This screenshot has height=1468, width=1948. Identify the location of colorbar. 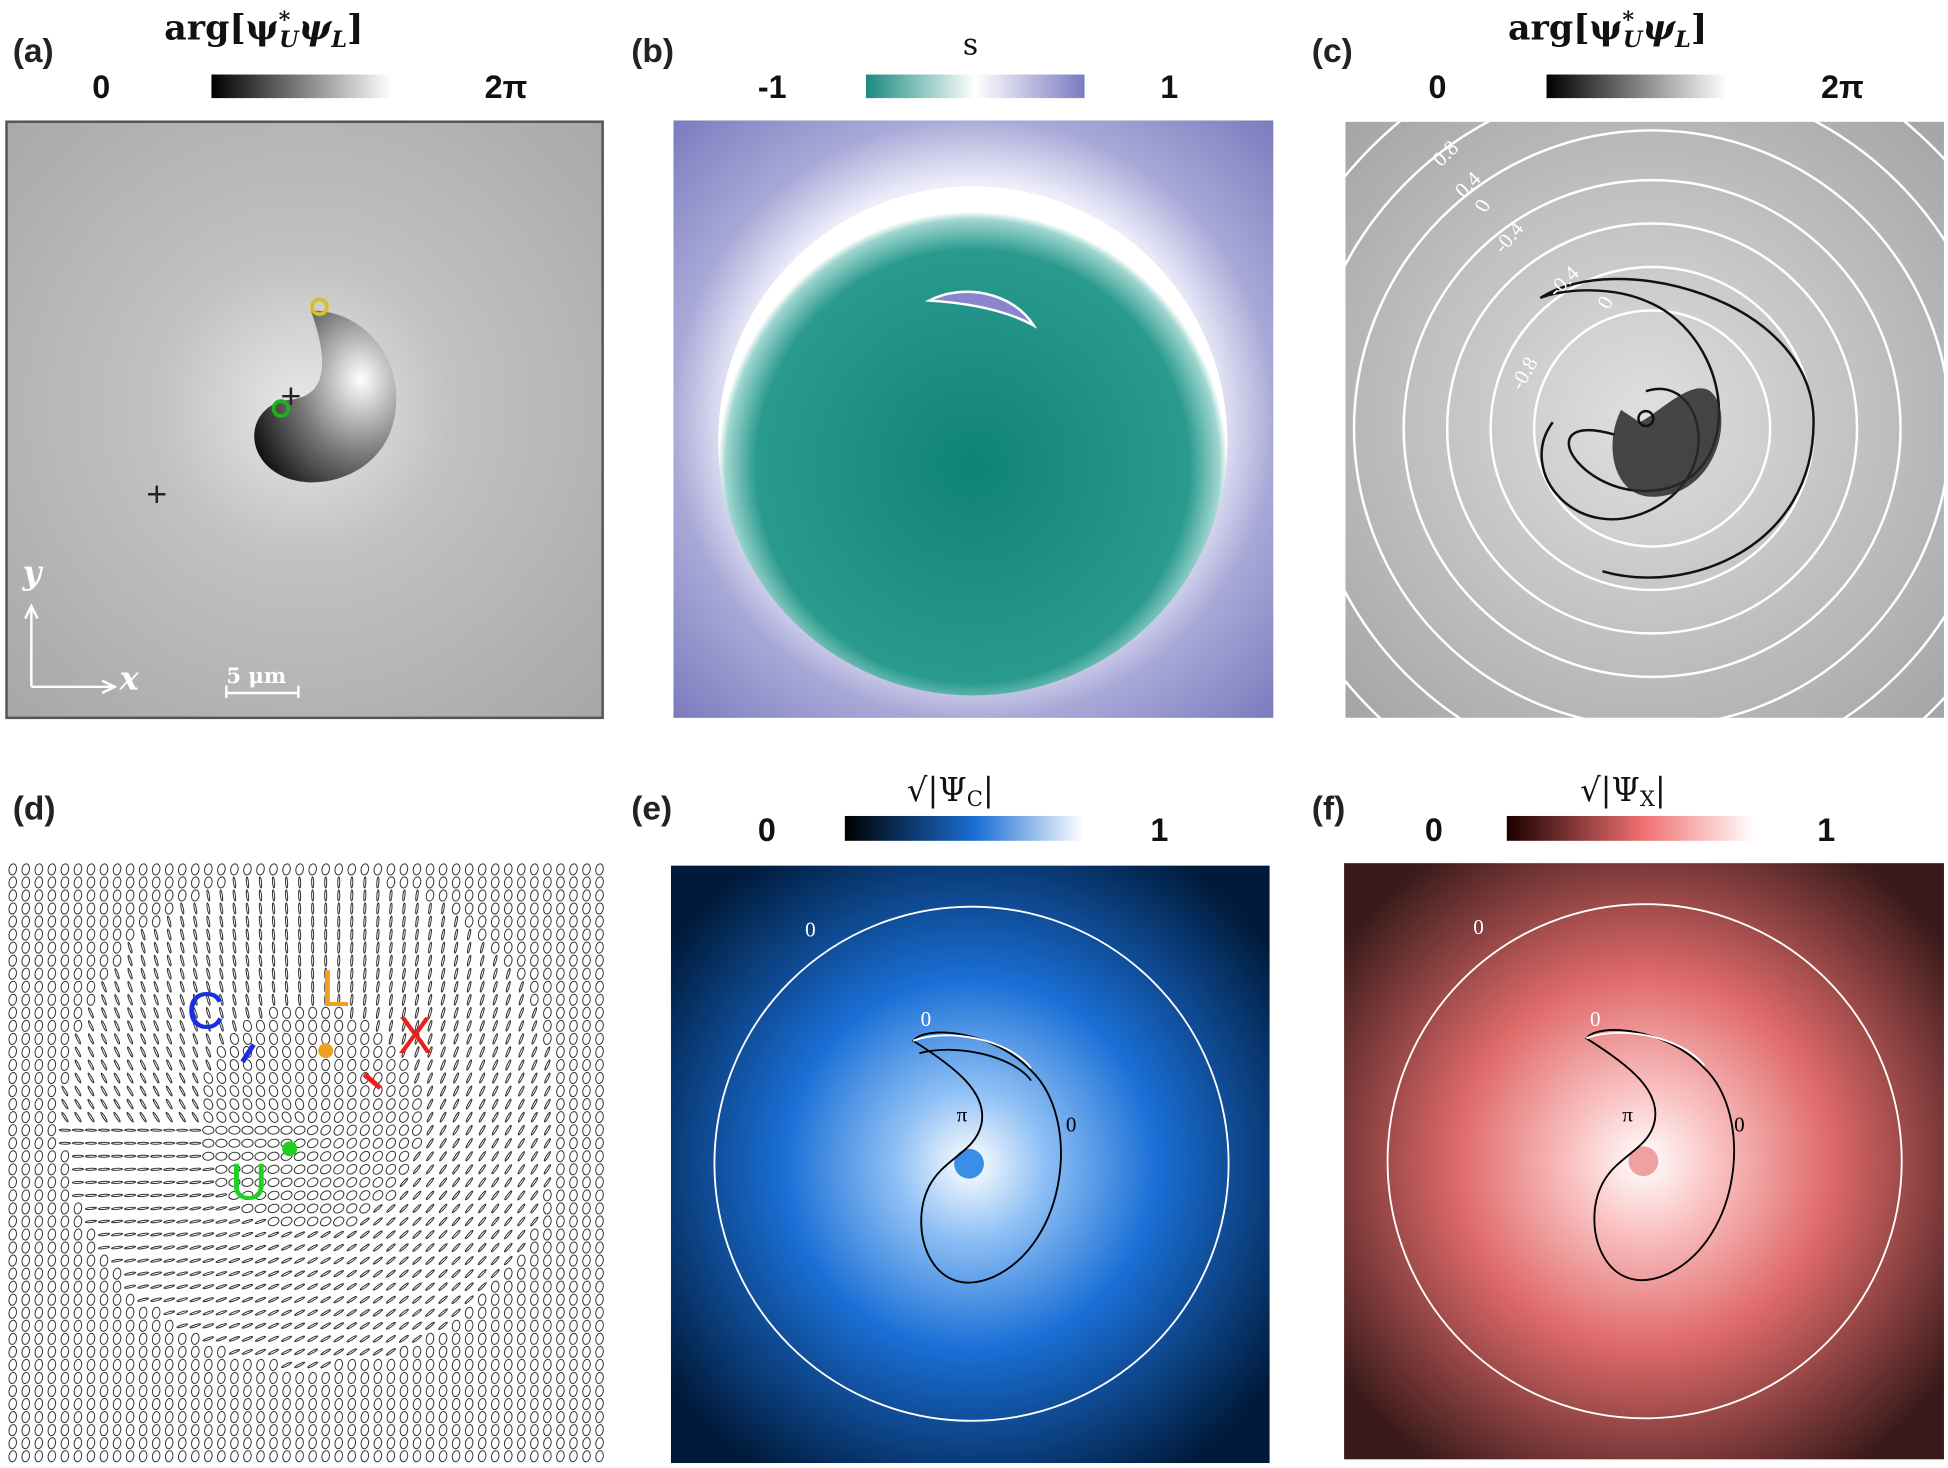
(964, 828).